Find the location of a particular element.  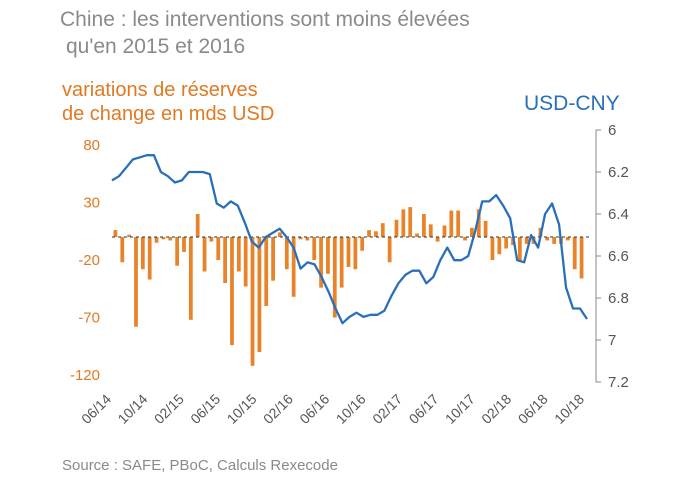

right-axis-ticks: 6 6.2 6.4 6.6 6.8 7 7.2 is located at coordinates (612, 256).